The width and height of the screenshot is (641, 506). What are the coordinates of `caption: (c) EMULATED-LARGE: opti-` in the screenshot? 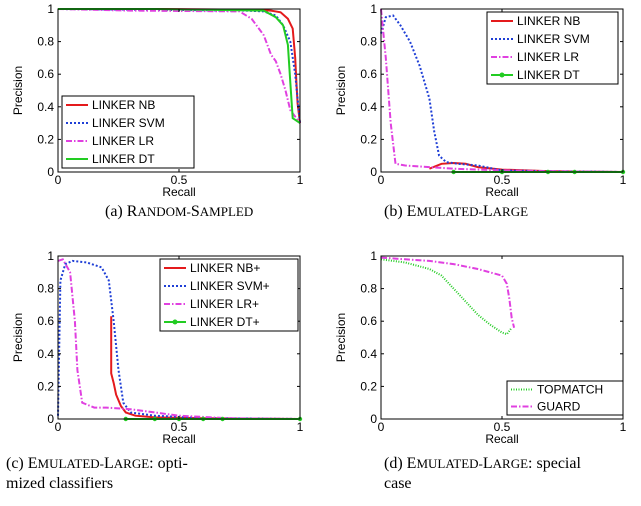 It's located at (97, 463).